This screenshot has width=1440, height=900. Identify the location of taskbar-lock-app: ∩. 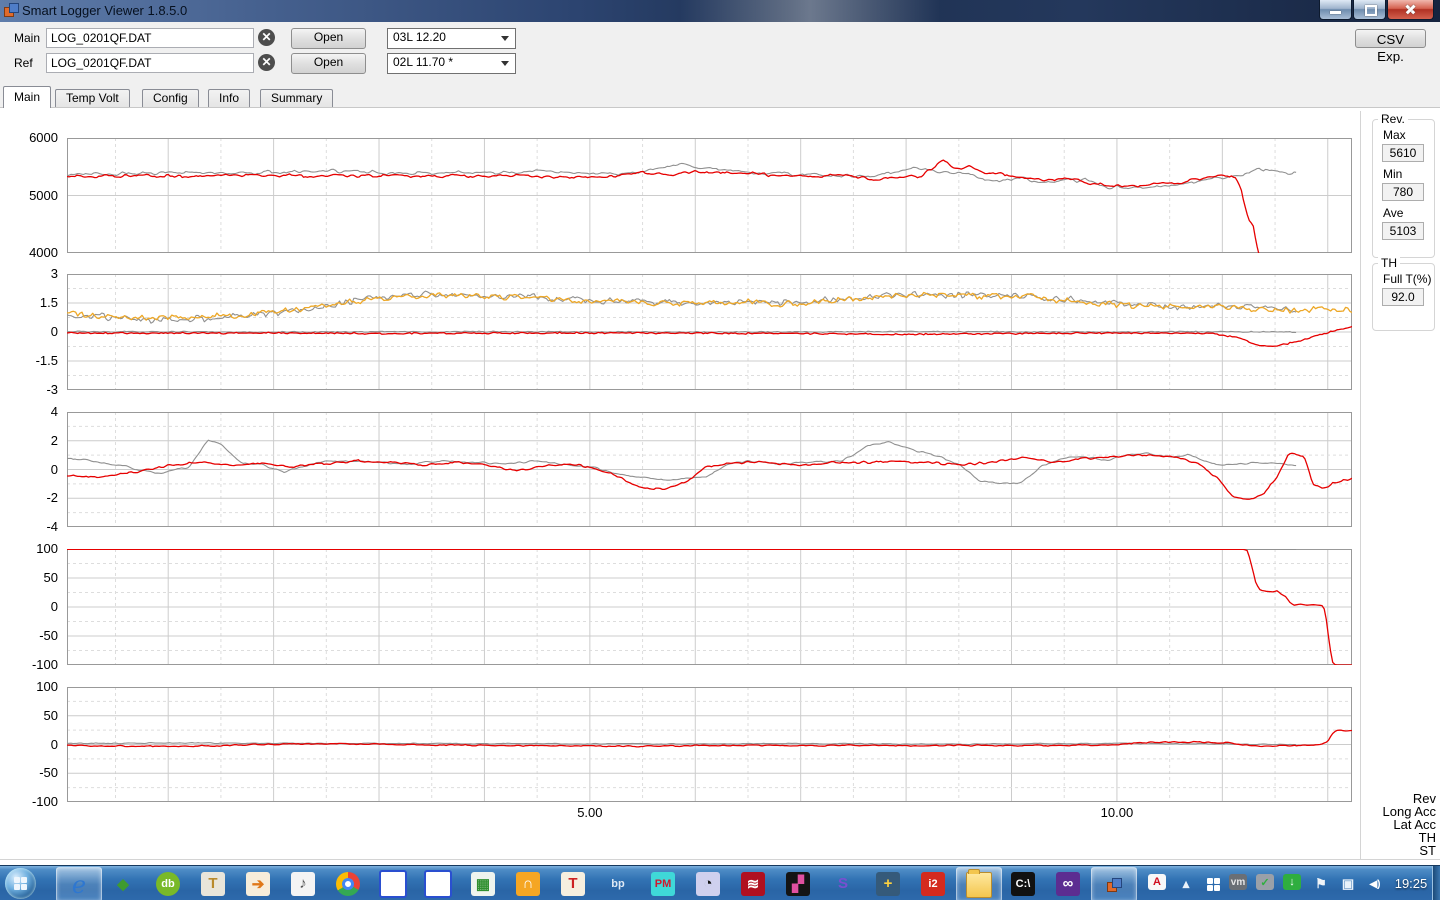
(528, 883).